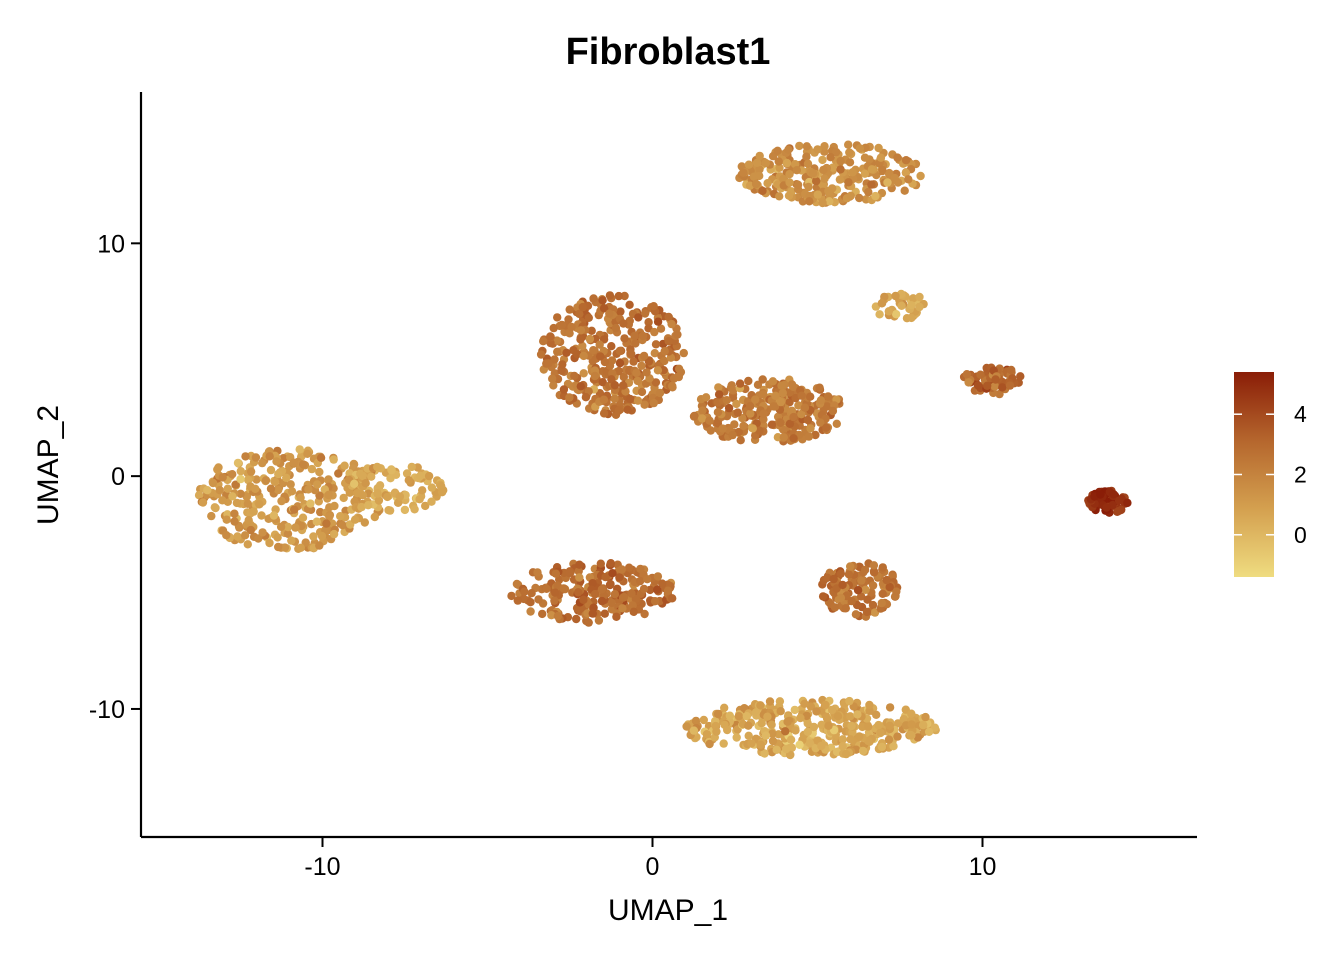  What do you see at coordinates (322, 867) in the screenshot?
I see `x-tick-label: -10` at bounding box center [322, 867].